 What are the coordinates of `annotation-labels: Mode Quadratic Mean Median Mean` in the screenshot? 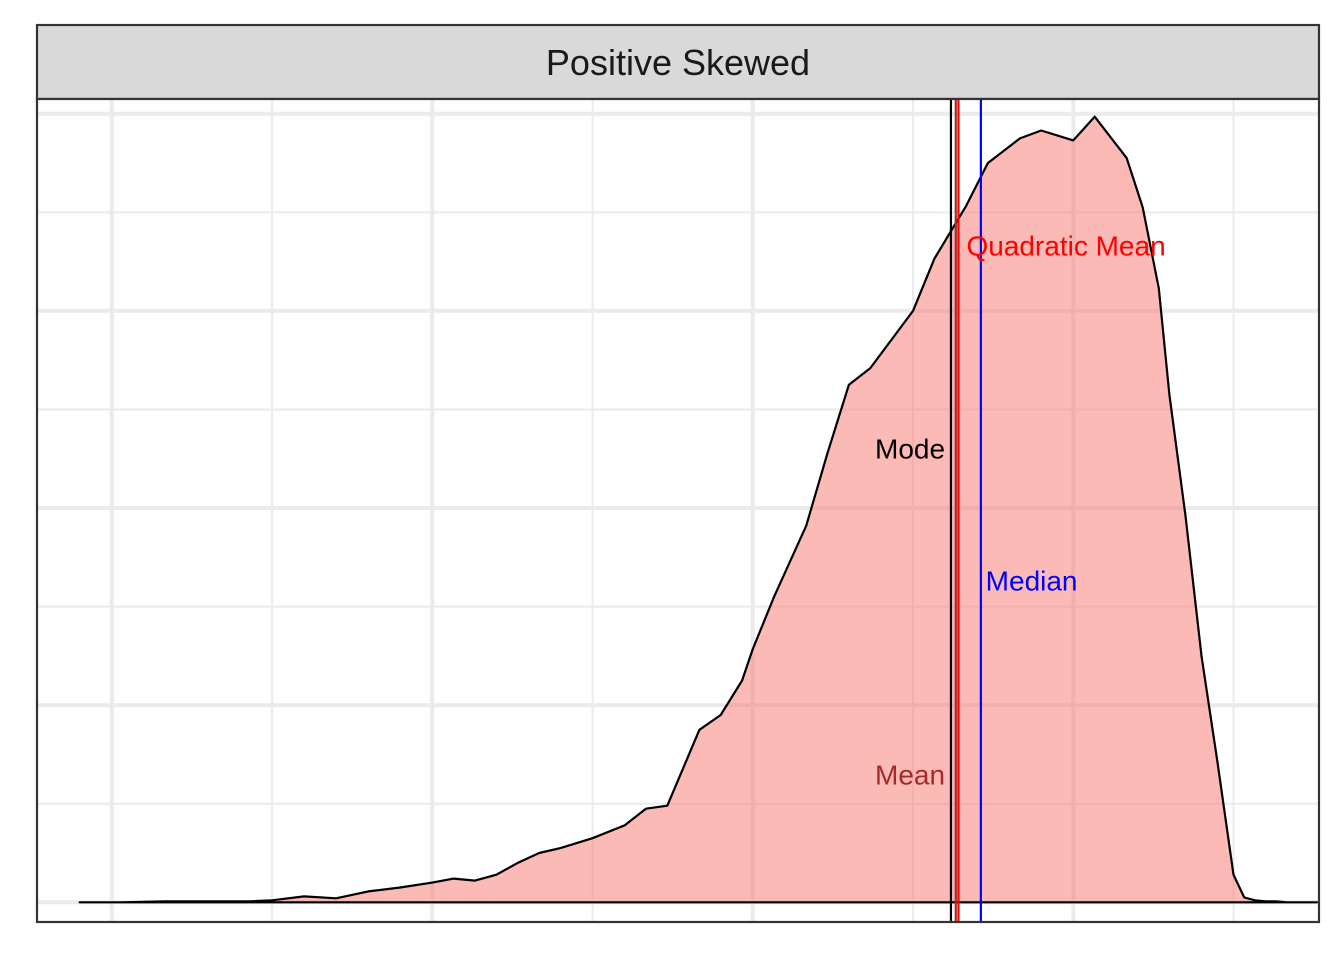 It's located at (1020, 510).